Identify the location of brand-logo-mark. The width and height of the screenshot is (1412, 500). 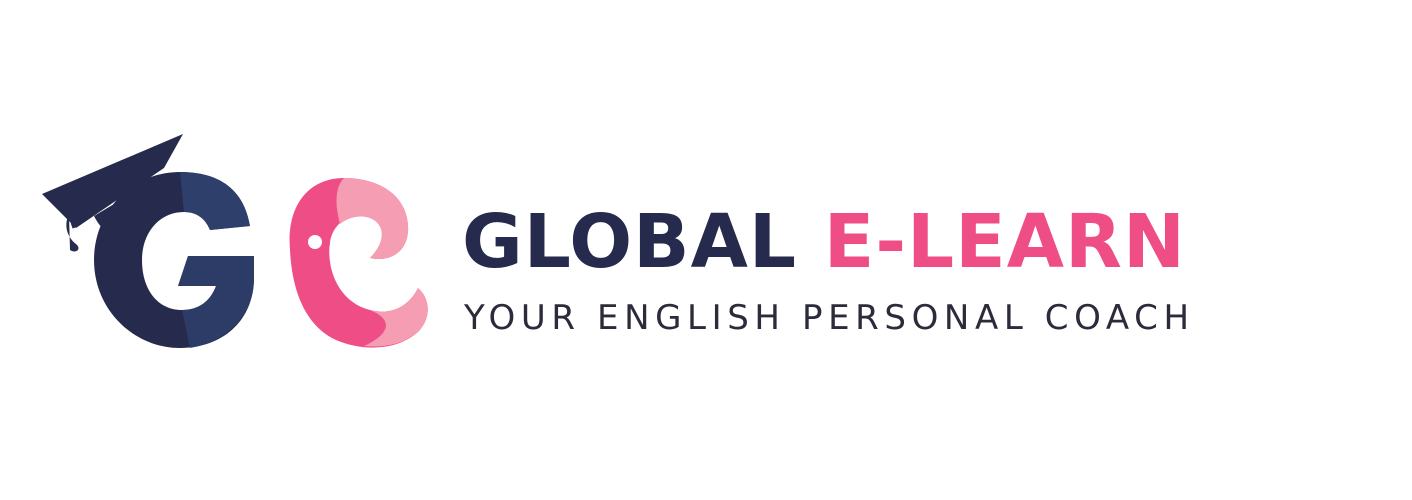
(235, 241).